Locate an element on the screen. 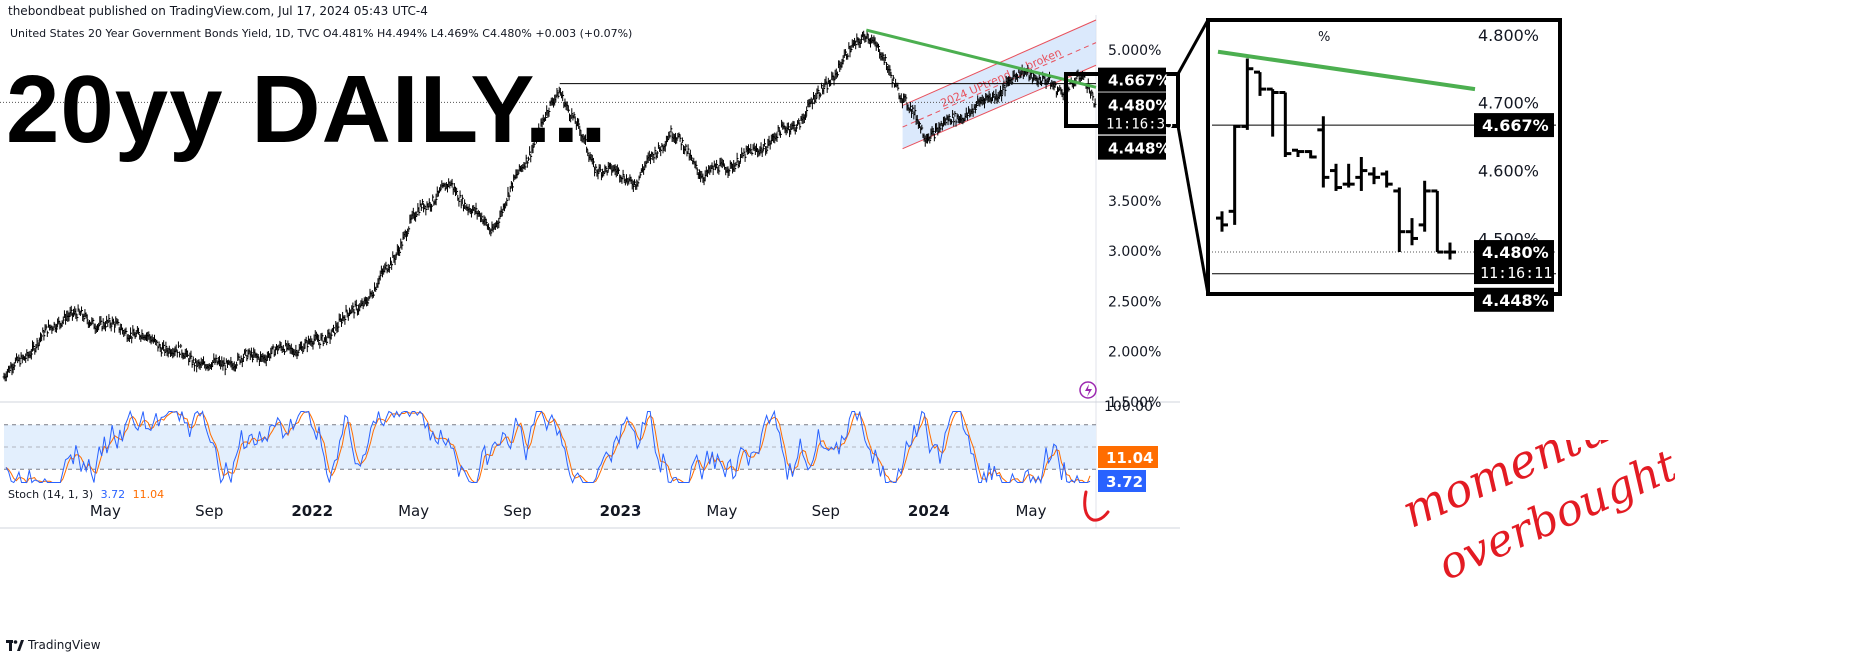 This screenshot has width=1862, height=659. tradingview-branding: TradingView is located at coordinates (53, 645).